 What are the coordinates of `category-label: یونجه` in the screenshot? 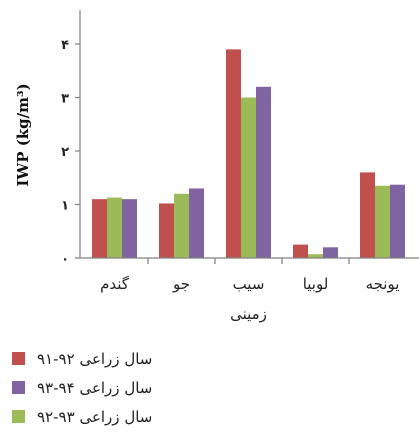 It's located at (383, 284).